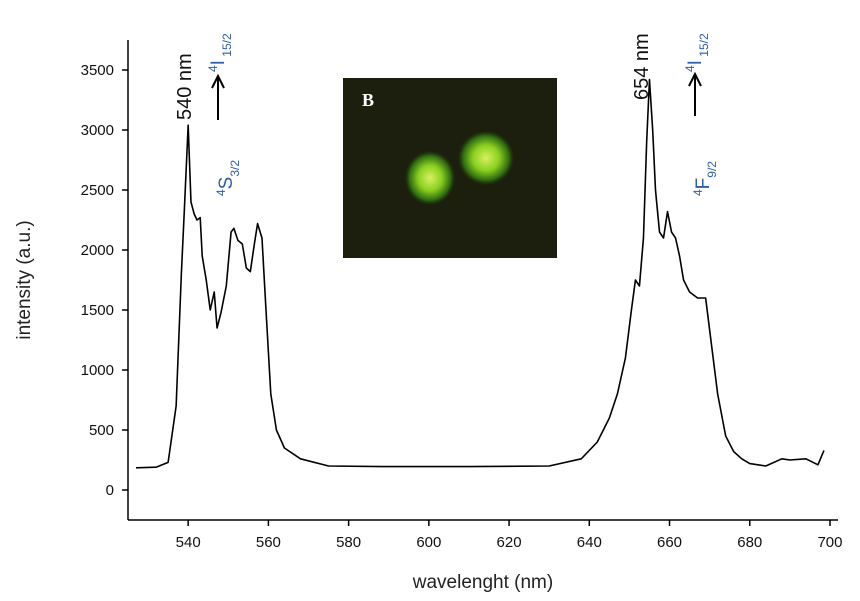 This screenshot has height=601, width=860. I want to click on sub: 9/2, so click(712, 169).